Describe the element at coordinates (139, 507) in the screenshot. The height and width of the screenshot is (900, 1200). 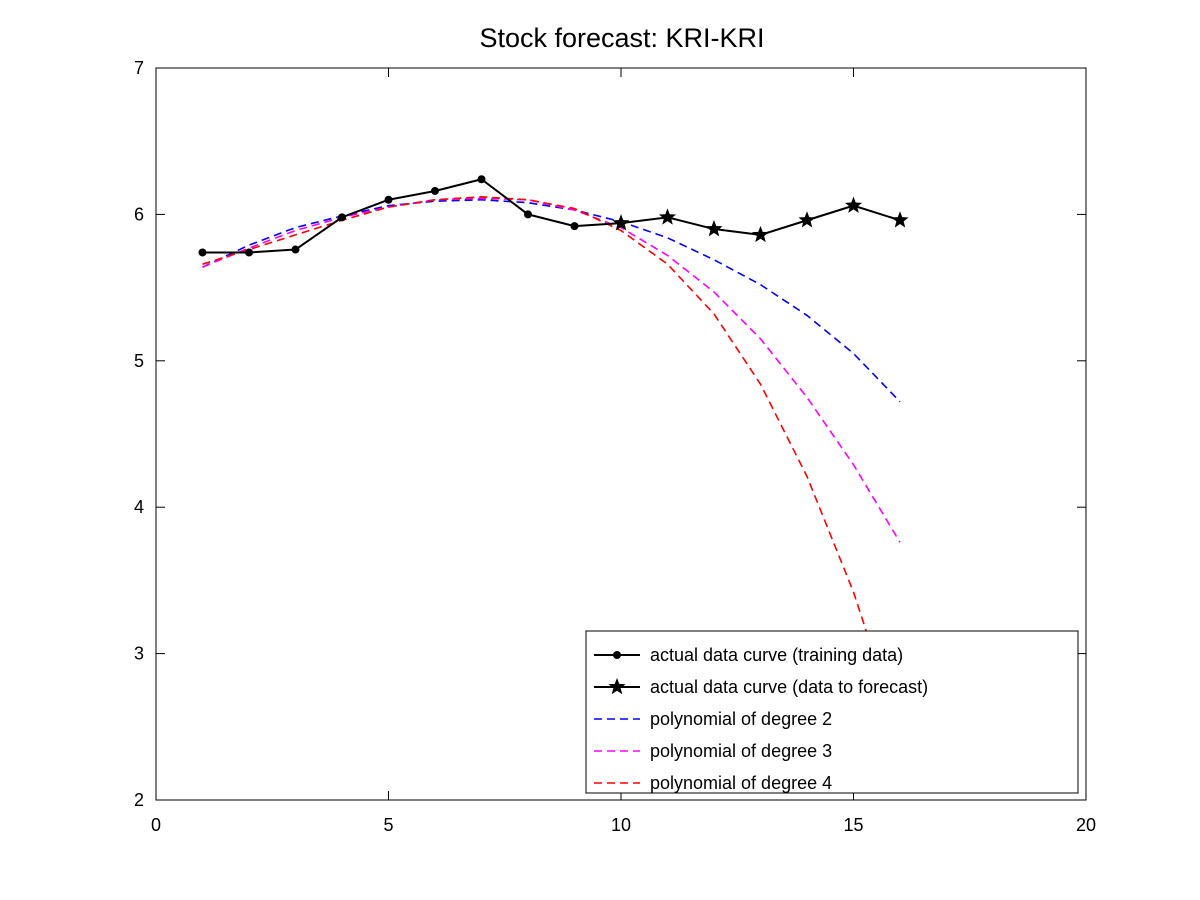
I see `y-tick-label: 4` at that location.